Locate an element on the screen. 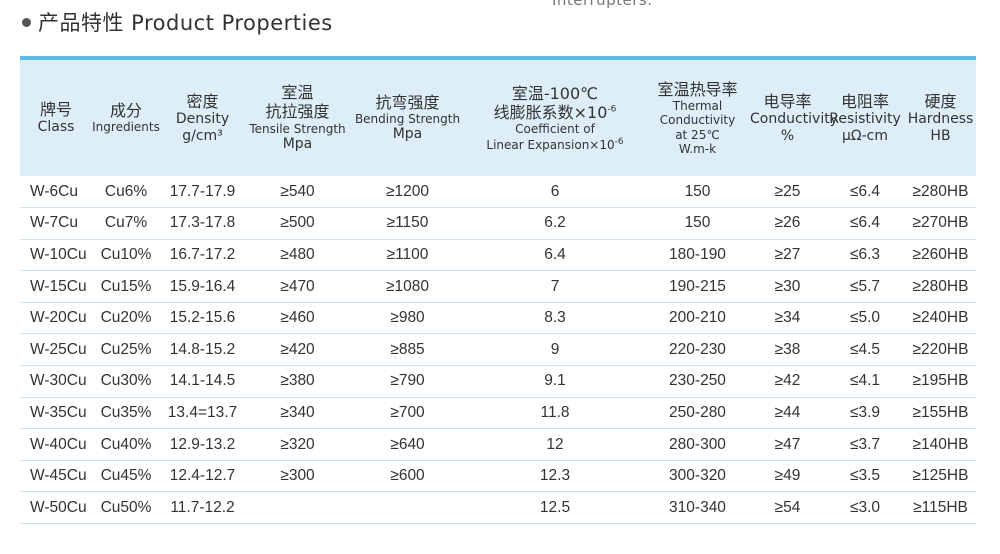  header-bending-unit: Mpa is located at coordinates (407, 134).